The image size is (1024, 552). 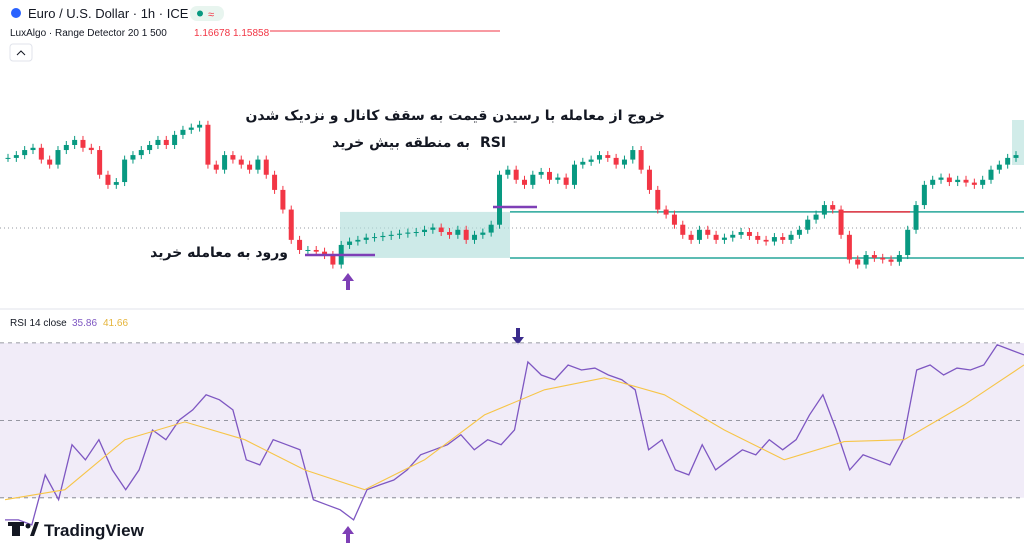 What do you see at coordinates (200, 13) in the screenshot?
I see `status-dot` at bounding box center [200, 13].